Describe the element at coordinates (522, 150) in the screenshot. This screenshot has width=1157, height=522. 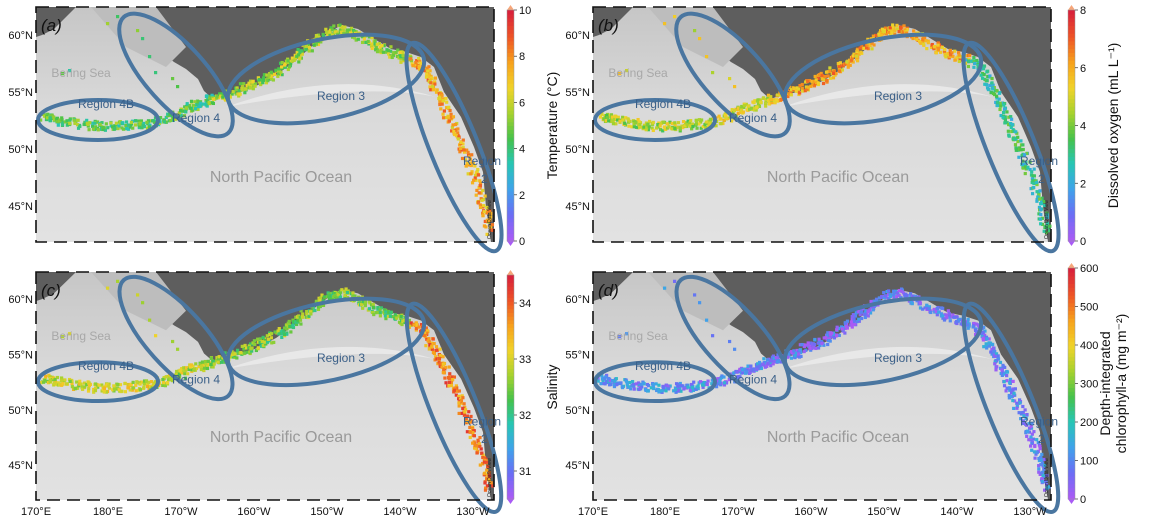
I see `colorbar-tick-label: 4` at that location.